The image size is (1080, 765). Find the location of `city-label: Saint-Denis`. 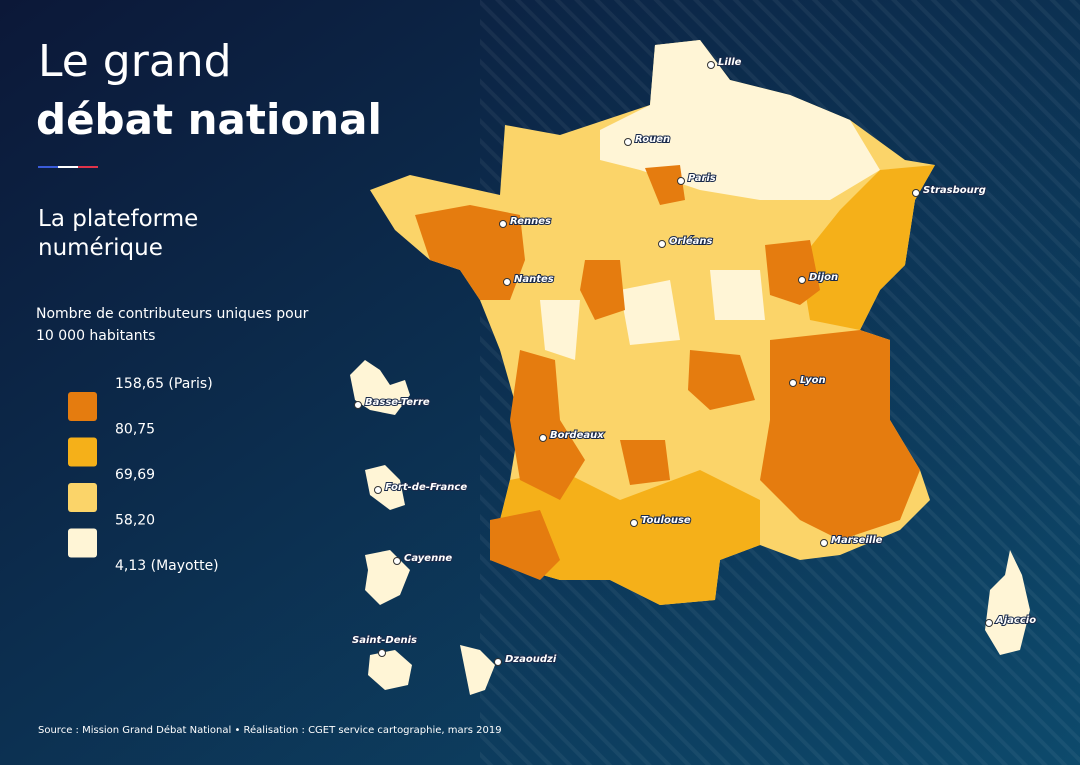

city-label: Saint-Denis is located at coordinates (384, 640).